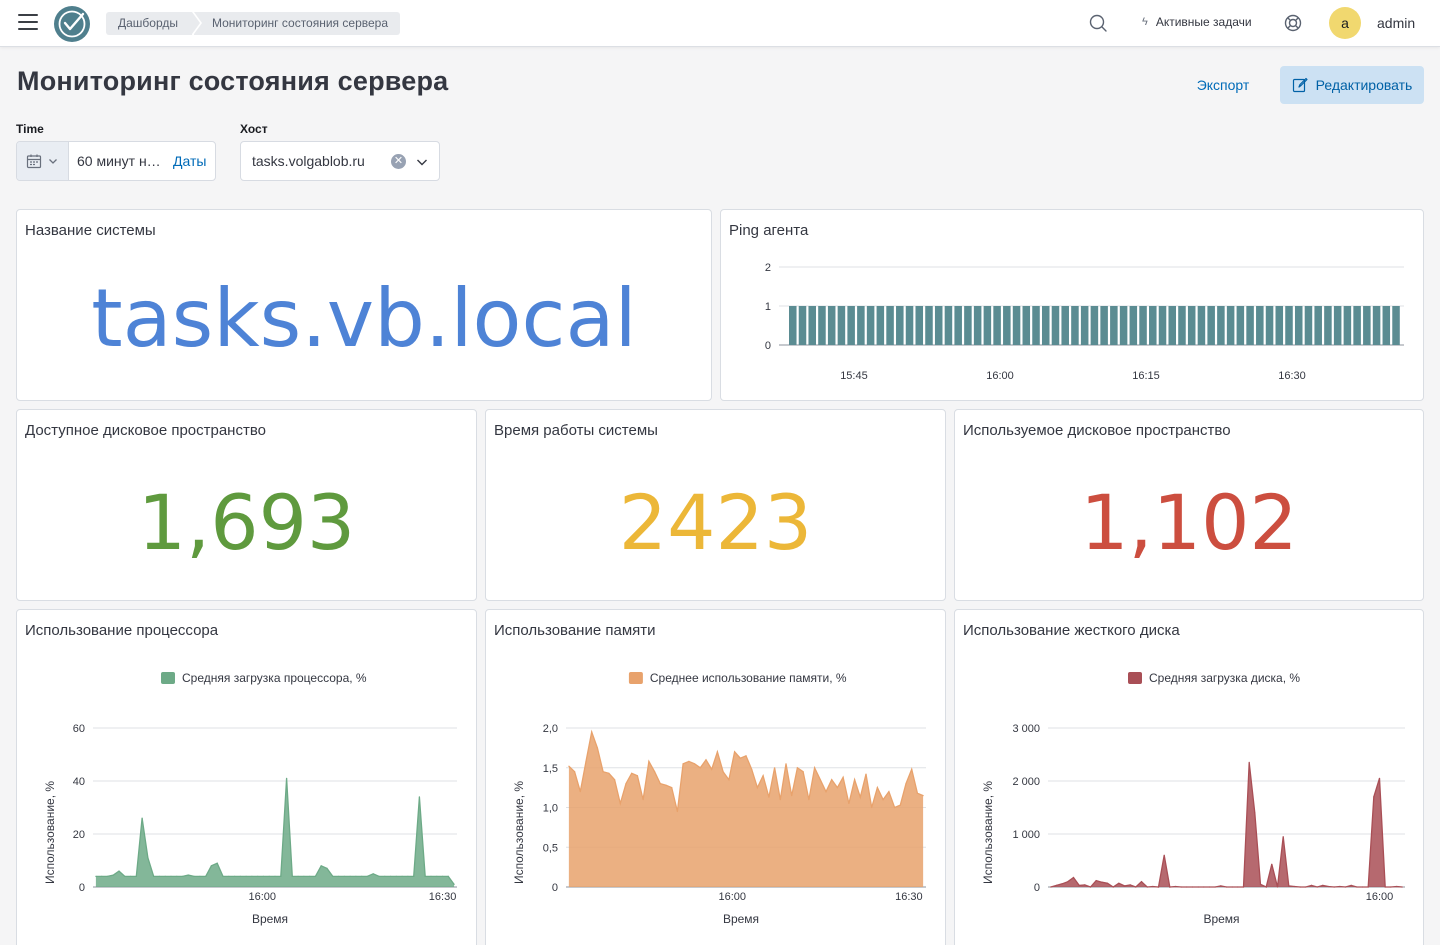 The image size is (1440, 945). What do you see at coordinates (190, 161) in the screenshot?
I see `show-dates-link: Даты` at bounding box center [190, 161].